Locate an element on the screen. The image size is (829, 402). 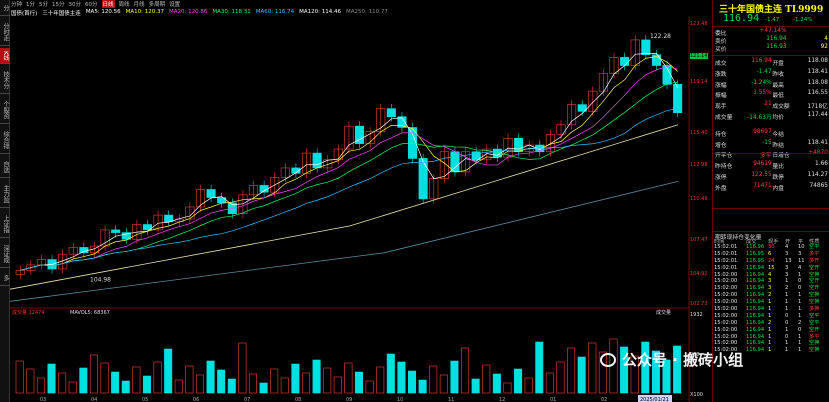
ma-legend-8: MA250: 110.77 is located at coordinates (366, 12).